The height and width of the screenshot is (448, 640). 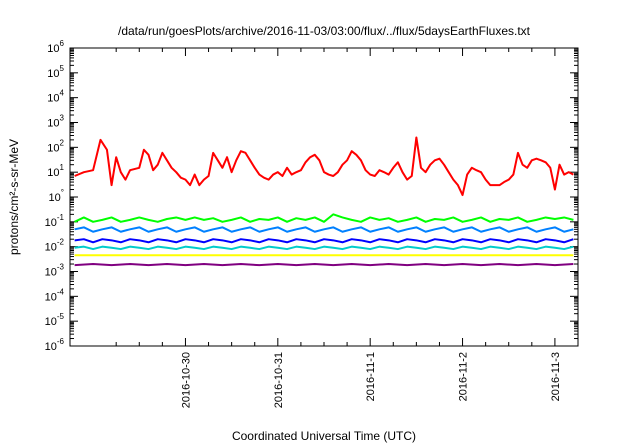 What do you see at coordinates (55, 72) in the screenshot?
I see `y-tick-label: 10⁵` at bounding box center [55, 72].